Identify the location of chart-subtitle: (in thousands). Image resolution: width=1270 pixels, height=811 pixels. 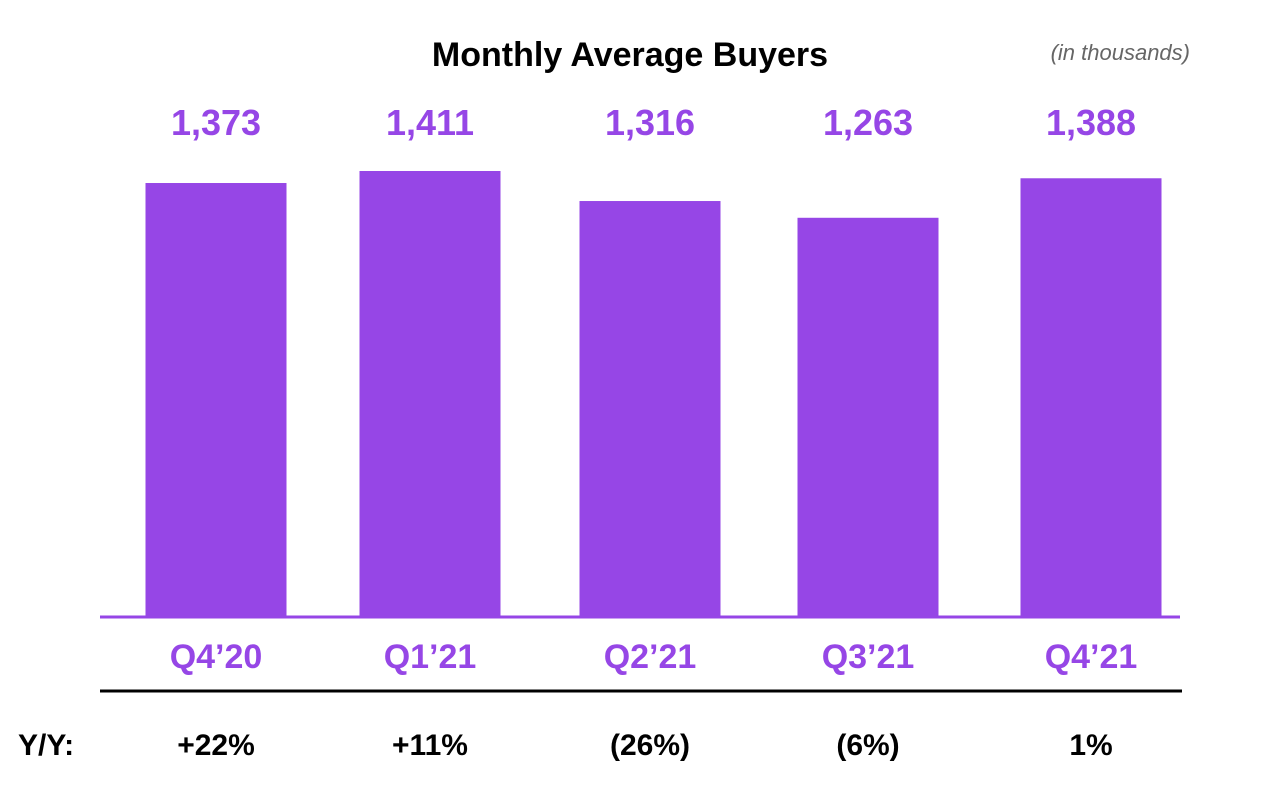
(1120, 52).